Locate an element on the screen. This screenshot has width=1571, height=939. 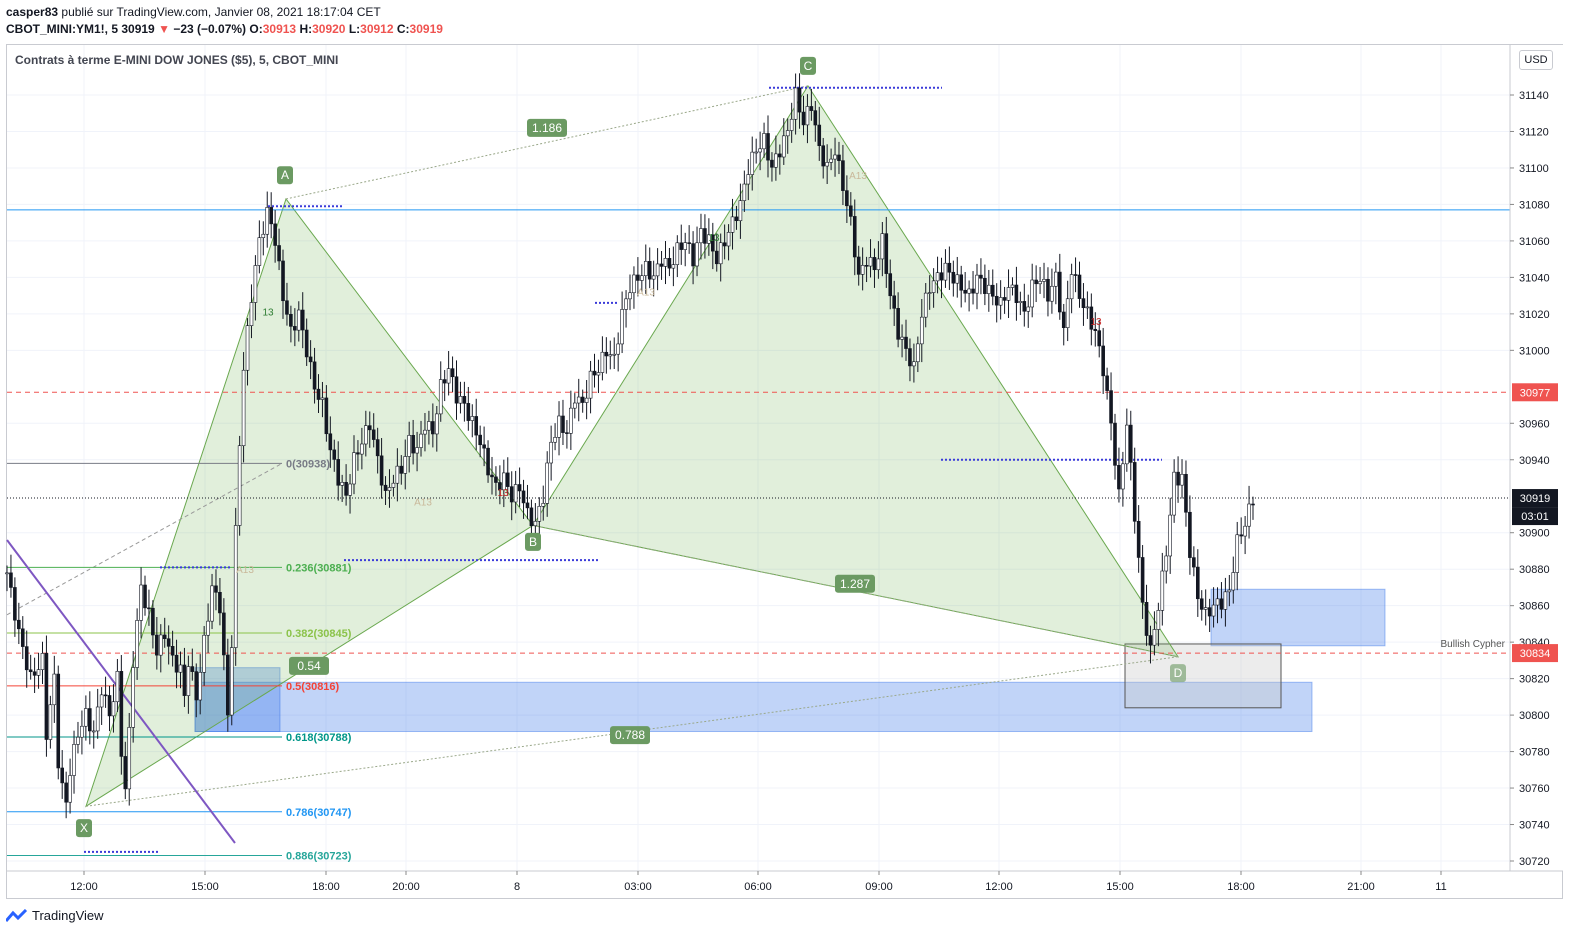
price-tick-label: 31120 is located at coordinates (1534, 132).